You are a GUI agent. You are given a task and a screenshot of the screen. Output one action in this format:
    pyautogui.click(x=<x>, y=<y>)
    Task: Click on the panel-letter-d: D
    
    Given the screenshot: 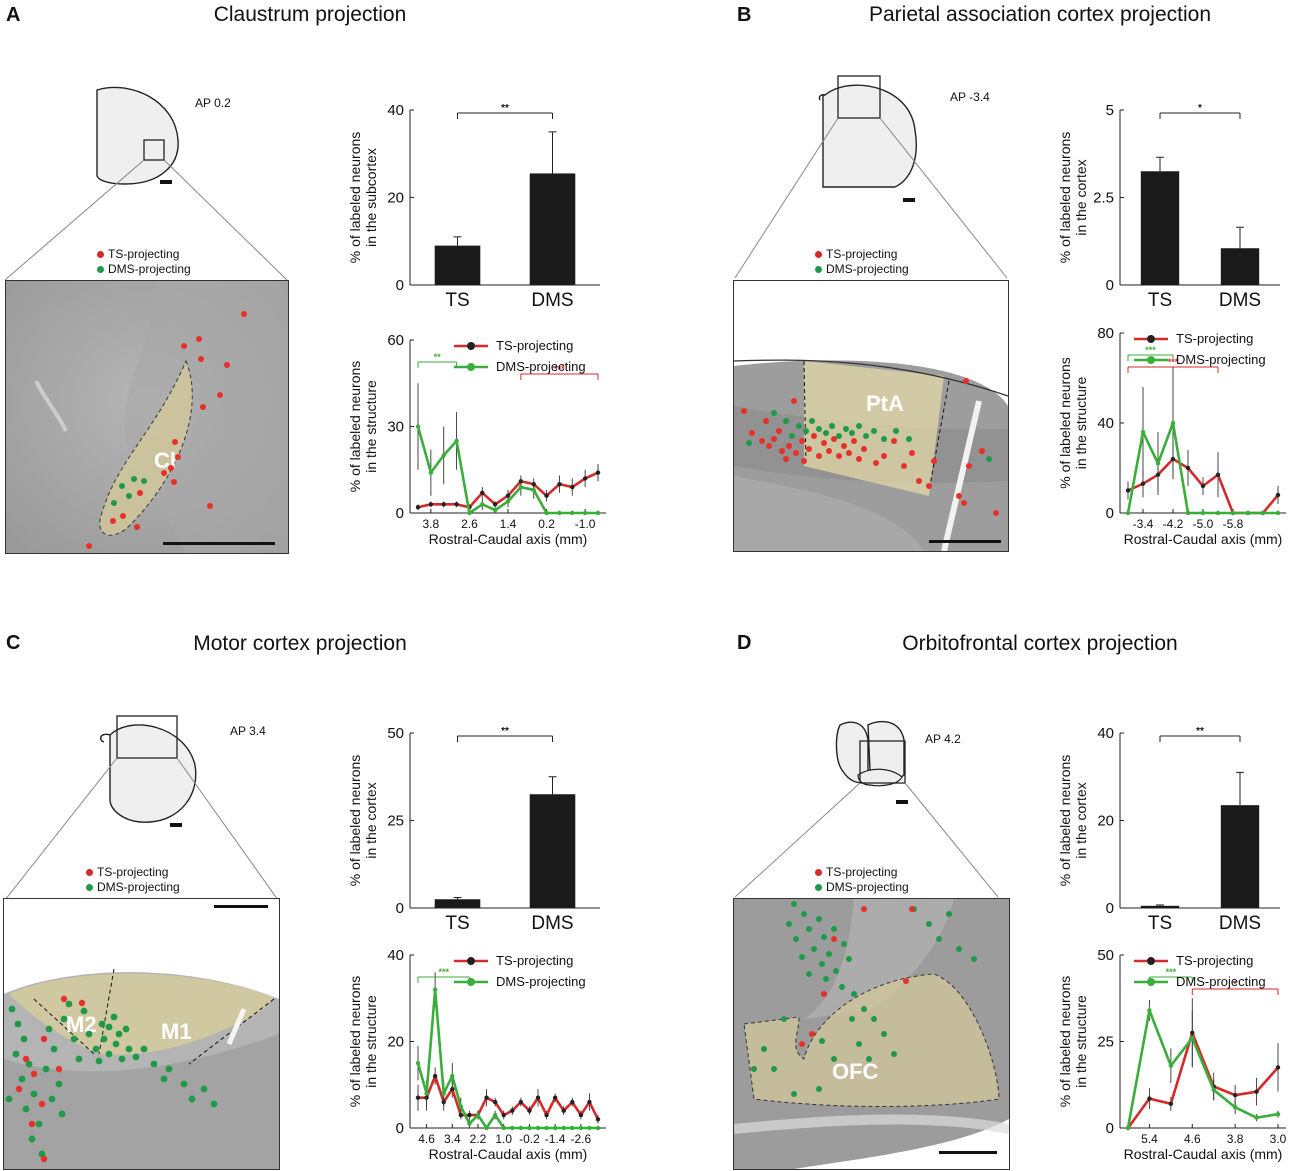 What is the action you would take?
    pyautogui.click(x=744, y=643)
    